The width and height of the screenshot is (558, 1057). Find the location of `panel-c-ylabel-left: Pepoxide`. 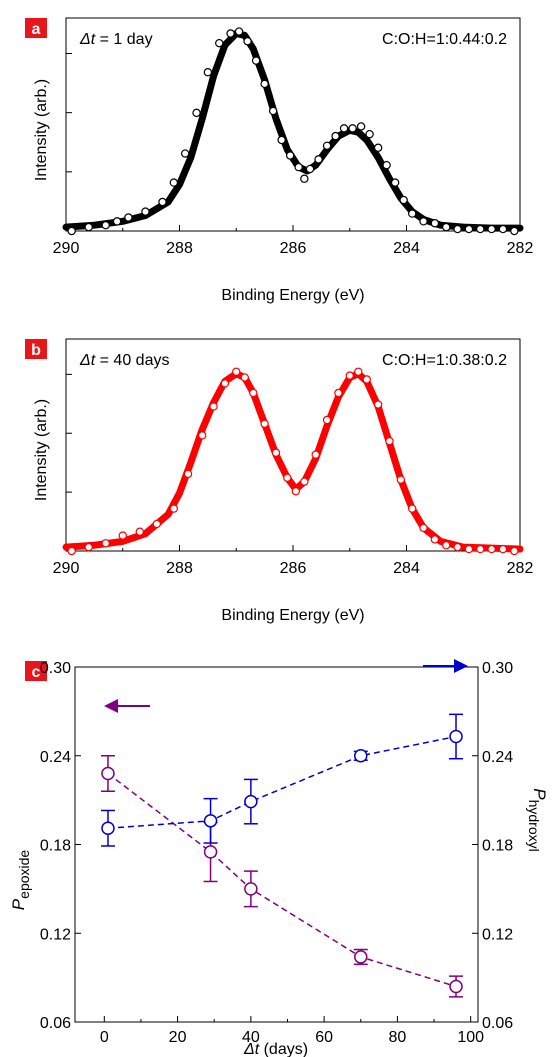

panel-c-ylabel-left: Pepoxide is located at coordinates (20, 880).